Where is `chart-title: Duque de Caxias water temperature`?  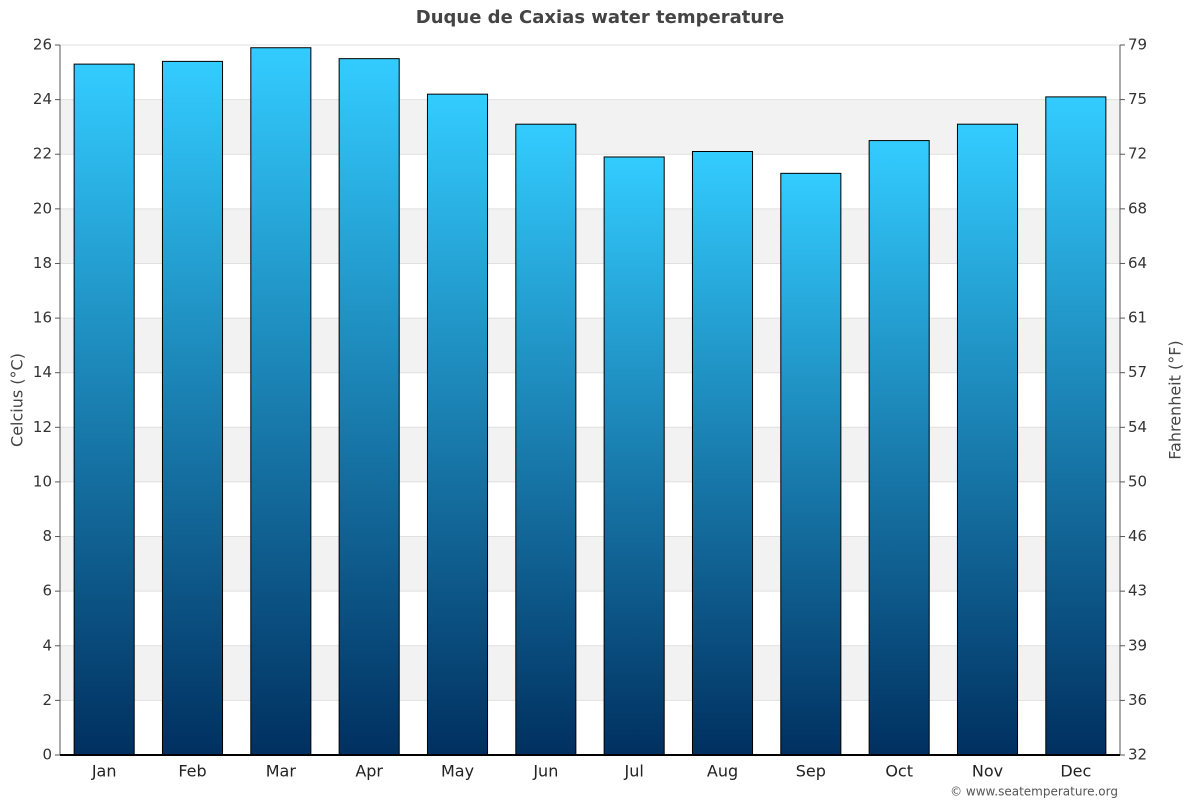 chart-title: Duque de Caxias water temperature is located at coordinates (600, 17).